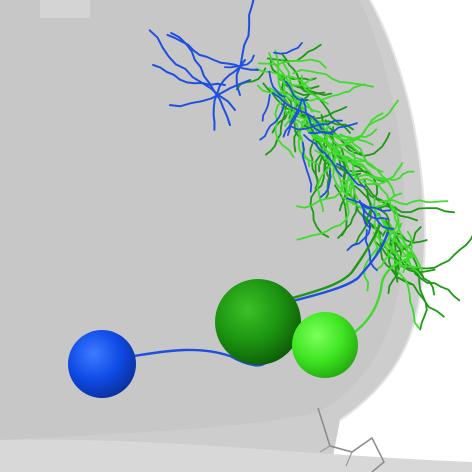 This screenshot has height=472, width=472. I want to click on dark-green-neuron-soma, so click(258, 322).